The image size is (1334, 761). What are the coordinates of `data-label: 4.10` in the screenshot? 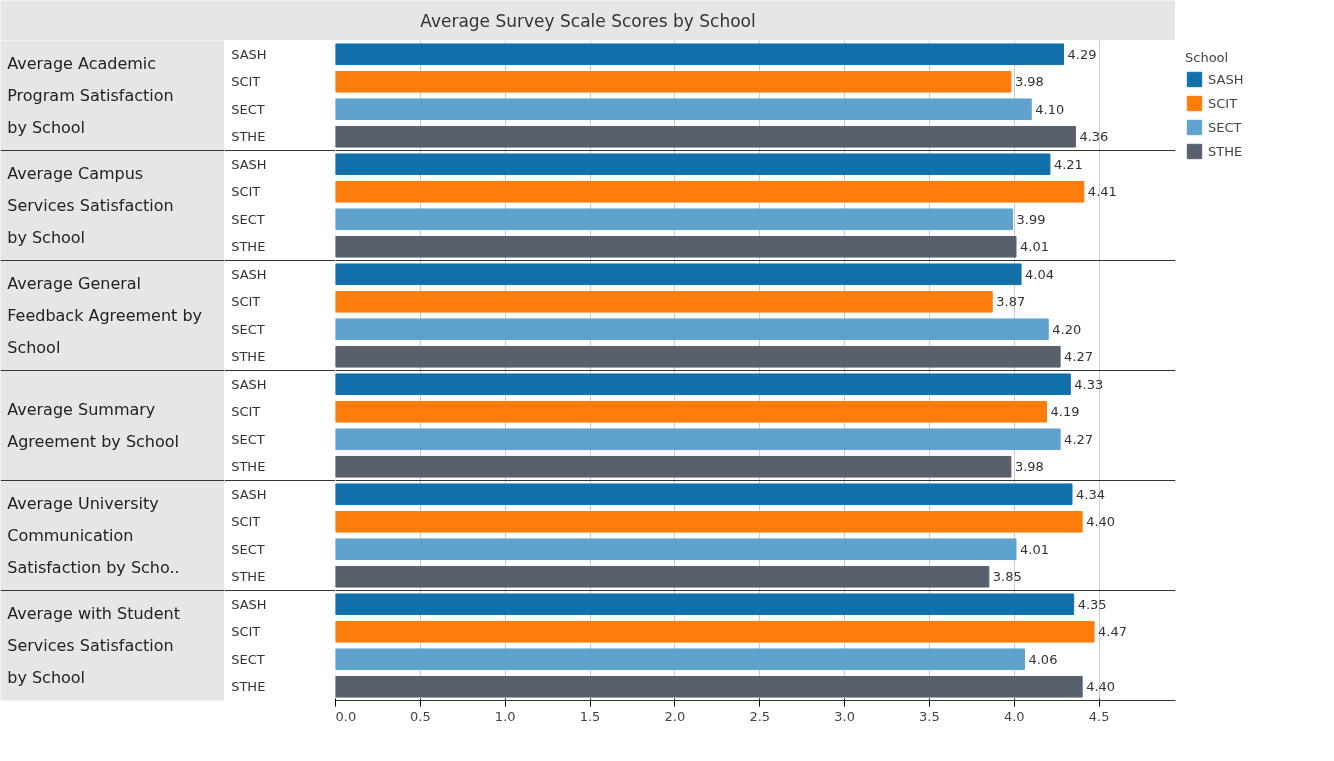 It's located at (1050, 109).